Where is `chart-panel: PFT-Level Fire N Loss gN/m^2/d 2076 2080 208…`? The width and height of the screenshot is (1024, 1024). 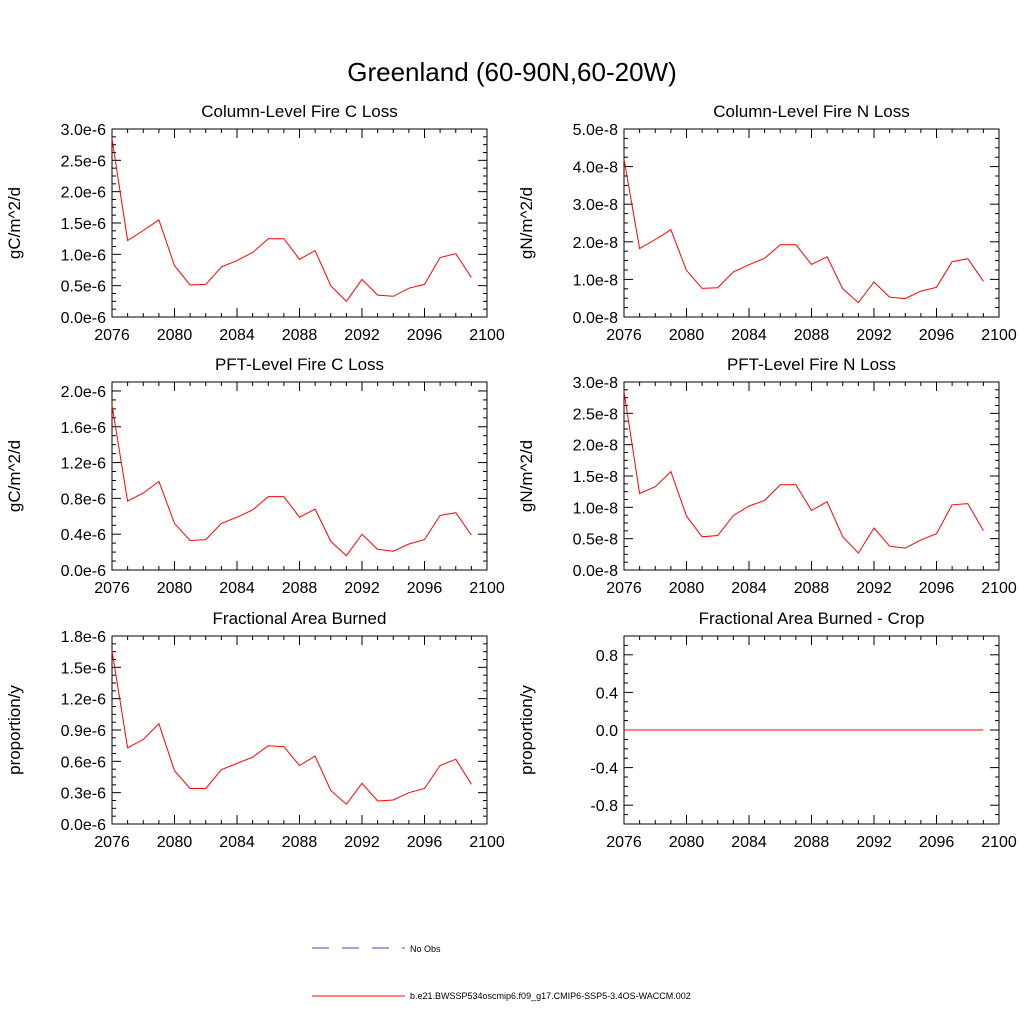 chart-panel: PFT-Level Fire N Loss gN/m^2/d 2076 2080 208… is located at coordinates (767, 476).